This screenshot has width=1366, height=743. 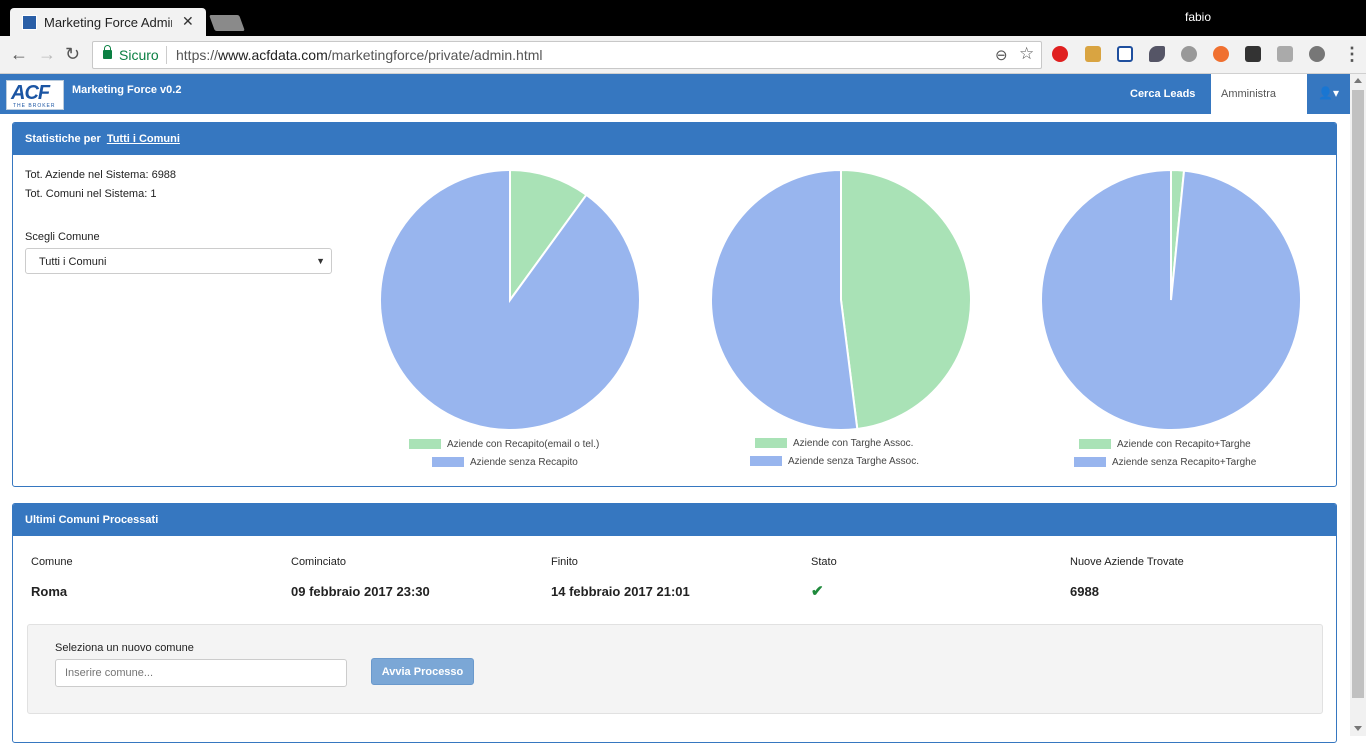 I want to click on legend-label: Aziende senza Recapito+Targhe, so click(x=1184, y=462).